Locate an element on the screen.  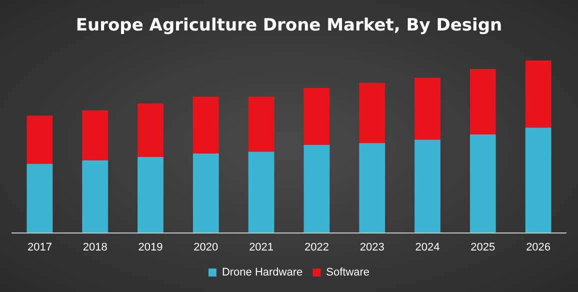
x-tick-label: 2026 is located at coordinates (538, 247).